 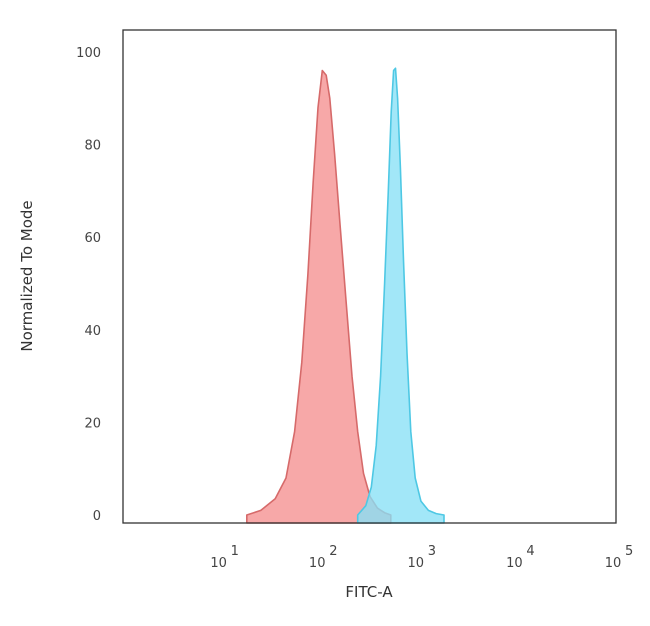 What do you see at coordinates (92, 331) in the screenshot?
I see `y-tick-label: 40` at bounding box center [92, 331].